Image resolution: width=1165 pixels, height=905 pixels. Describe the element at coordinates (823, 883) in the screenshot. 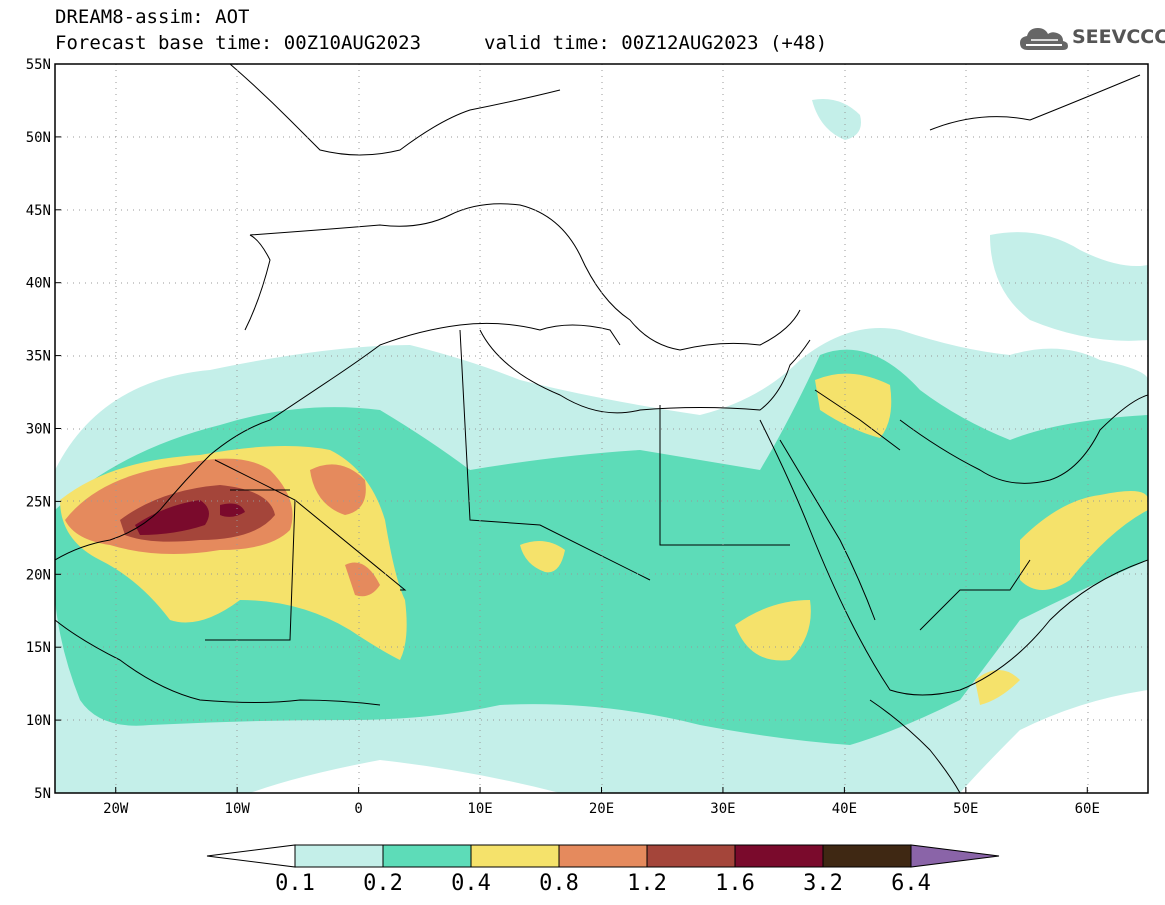

I see `colorbar-level-label: 3.2` at that location.